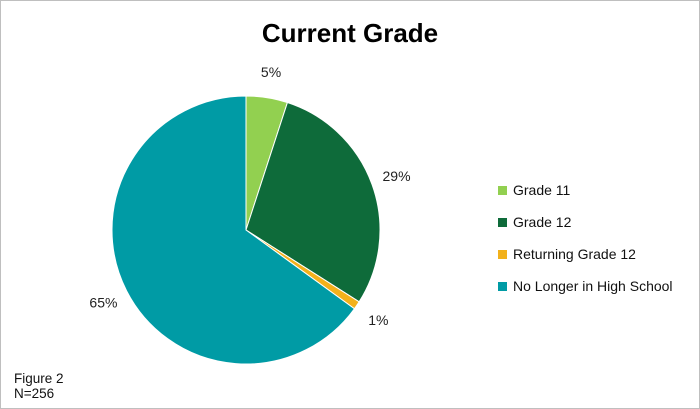 The image size is (700, 409). Describe the element at coordinates (271, 72) in the screenshot. I see `data-label: 5%` at that location.